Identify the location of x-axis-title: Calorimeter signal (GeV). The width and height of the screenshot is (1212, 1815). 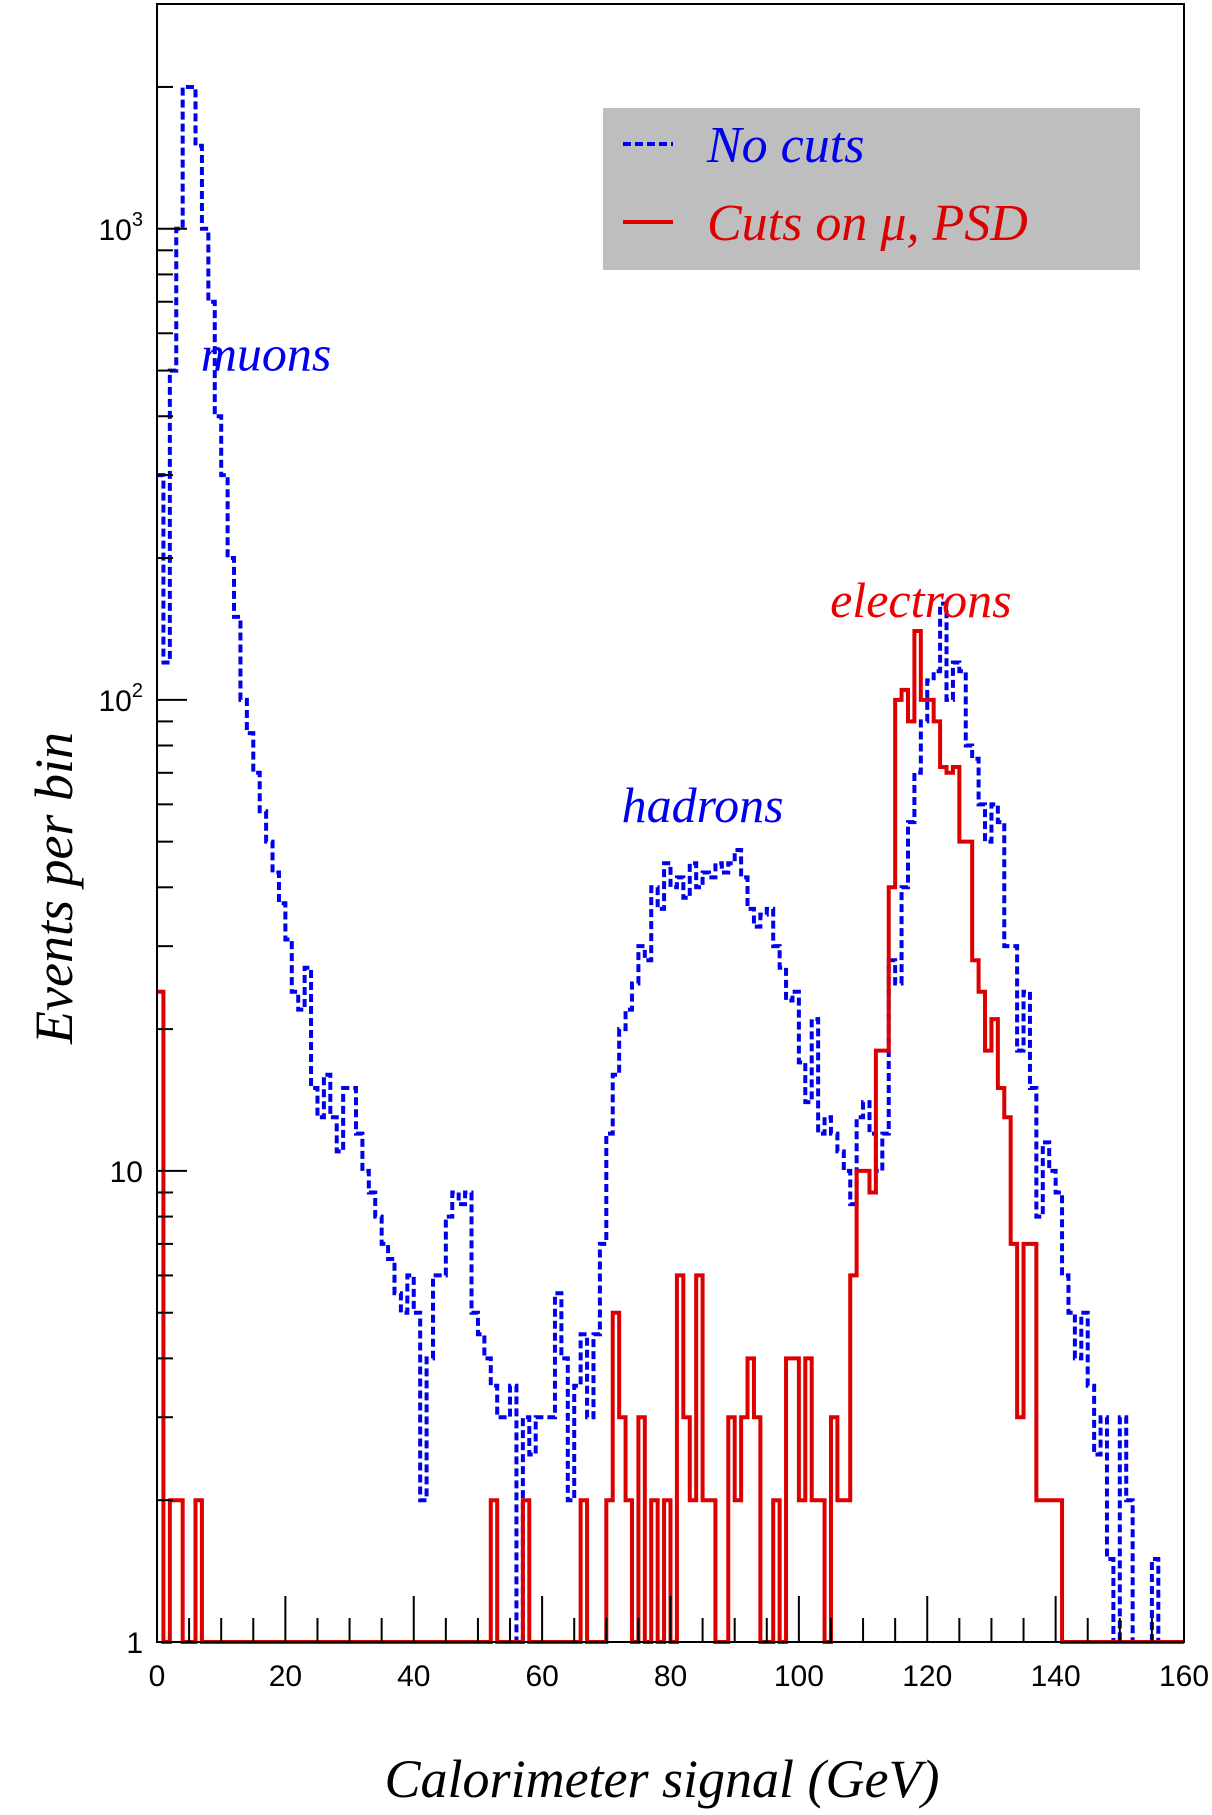
(662, 1779).